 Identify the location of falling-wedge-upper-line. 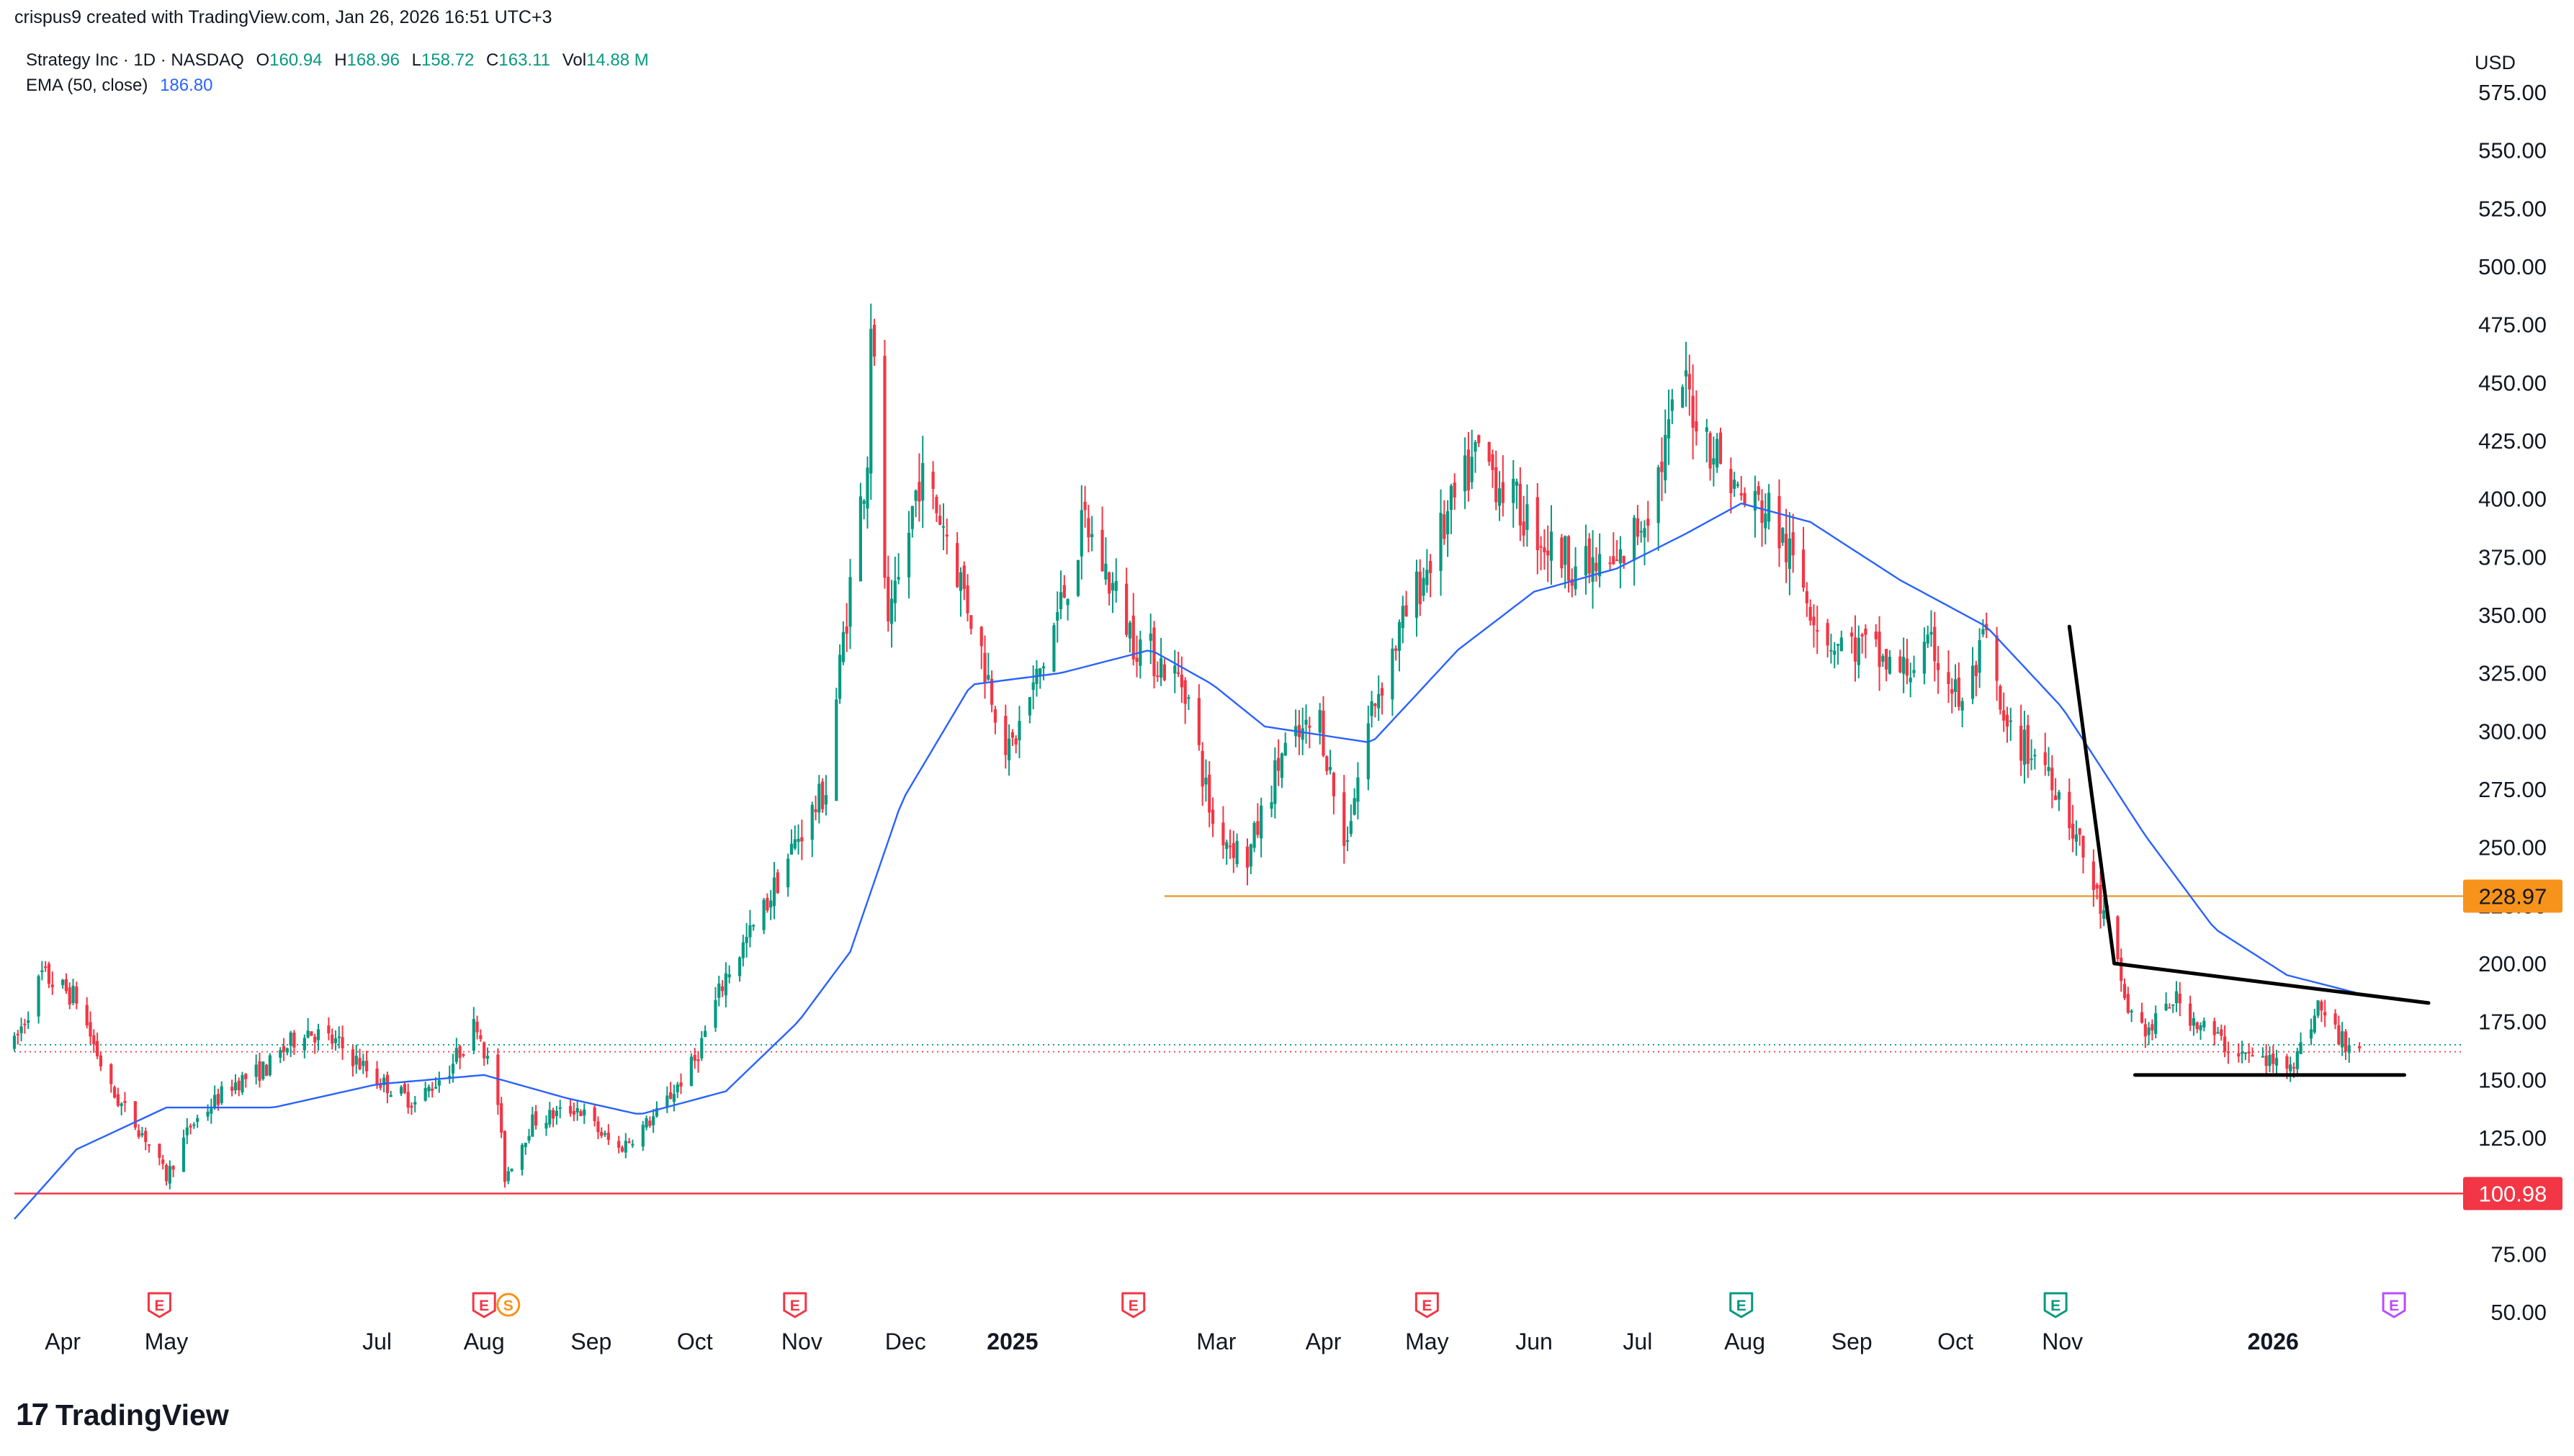
(2272, 983).